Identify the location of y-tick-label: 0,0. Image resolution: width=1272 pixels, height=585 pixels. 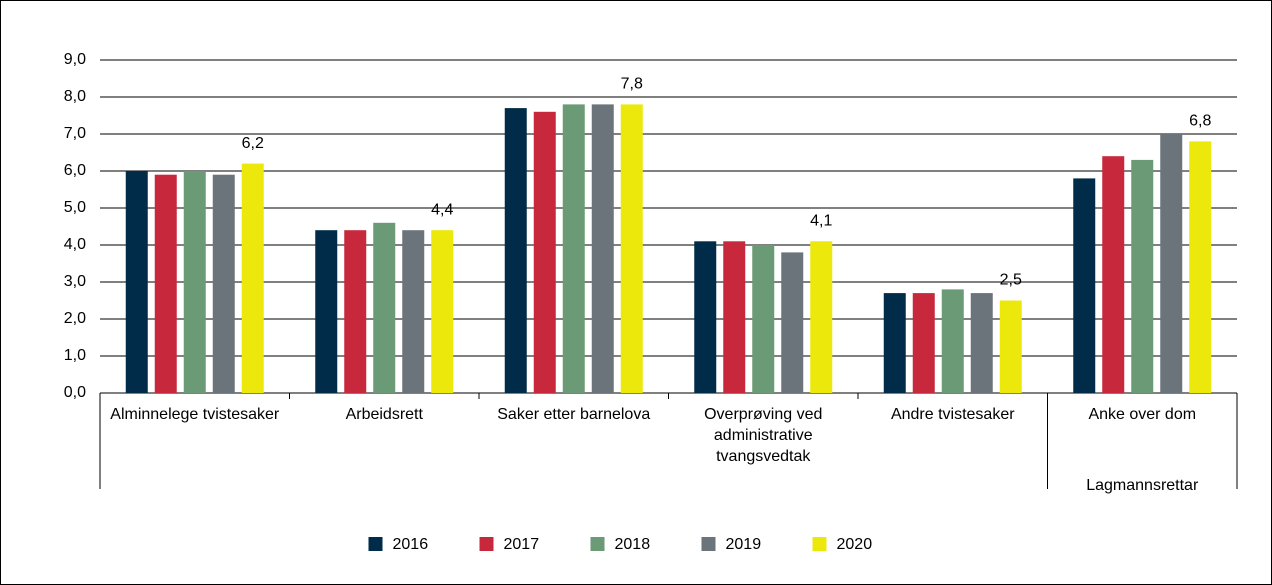
(75, 392).